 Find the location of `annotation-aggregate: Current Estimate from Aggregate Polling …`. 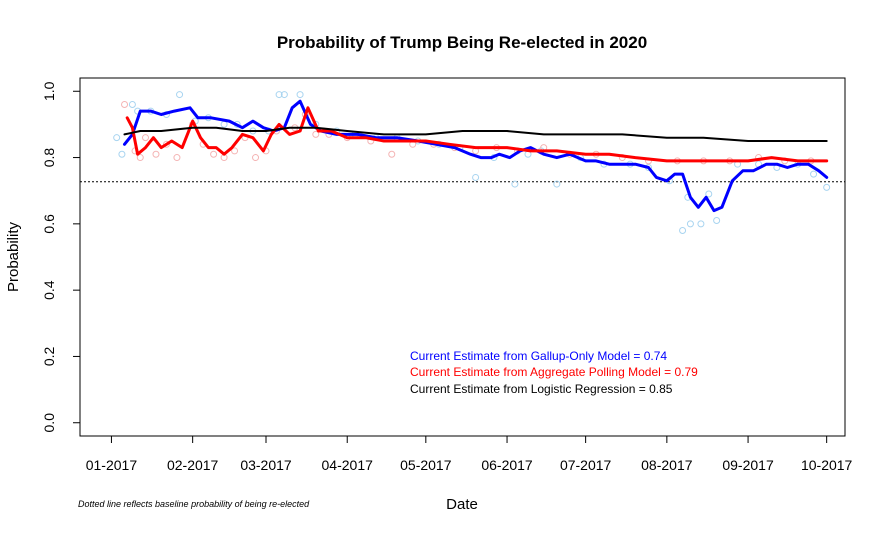

annotation-aggregate: Current Estimate from Aggregate Polling … is located at coordinates (554, 372).